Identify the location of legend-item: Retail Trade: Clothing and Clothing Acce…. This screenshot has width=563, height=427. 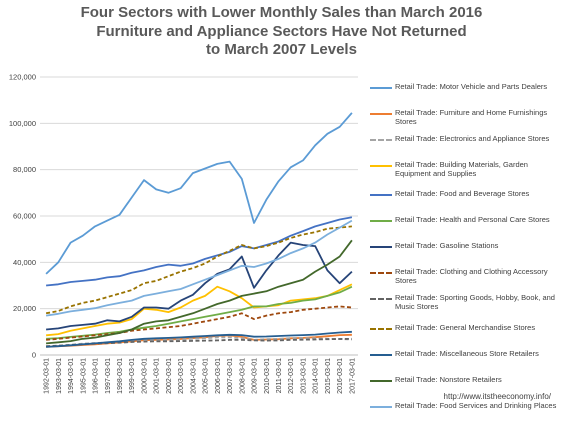
(466, 280).